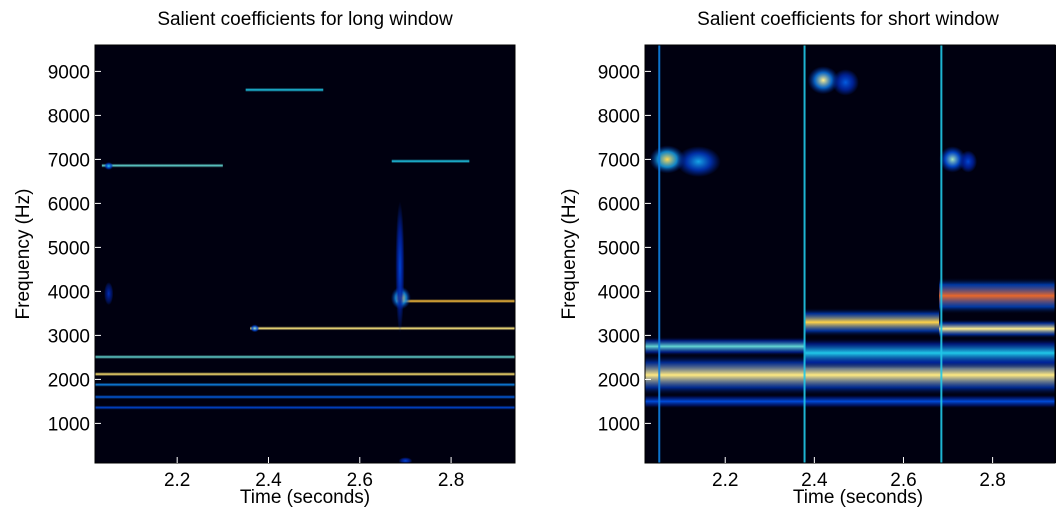 Image resolution: width=1056 pixels, height=523 pixels. Describe the element at coordinates (305, 19) in the screenshot. I see `chart-title: Salient coefficients for long window` at that location.